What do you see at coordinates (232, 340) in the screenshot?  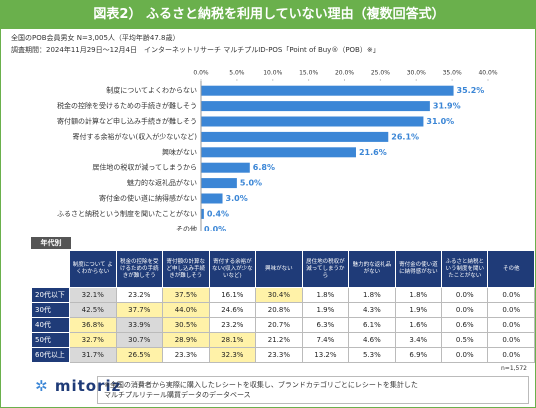 I see `cell: 28.1%` at bounding box center [232, 340].